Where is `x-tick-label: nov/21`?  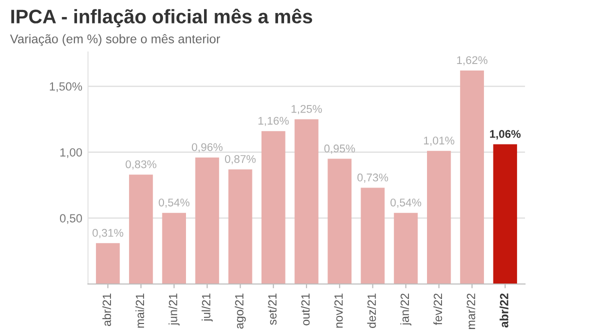 x-tick-label: nov/21 is located at coordinates (338, 311).